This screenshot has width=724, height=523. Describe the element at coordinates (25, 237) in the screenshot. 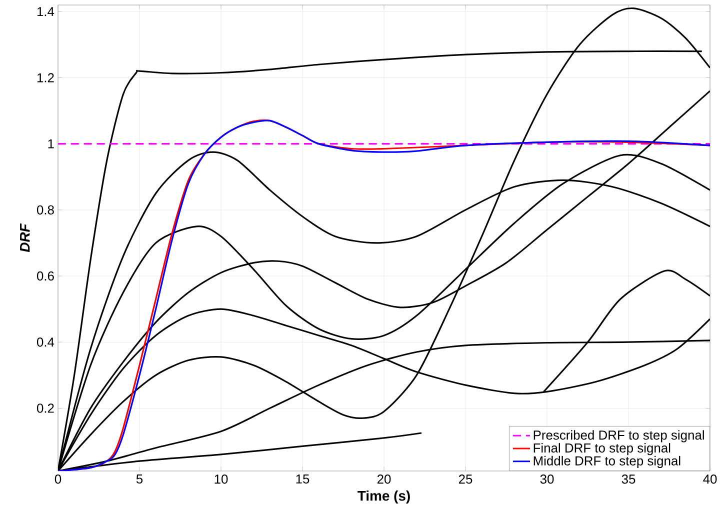

I see `y-axis-title: DRF` at that location.